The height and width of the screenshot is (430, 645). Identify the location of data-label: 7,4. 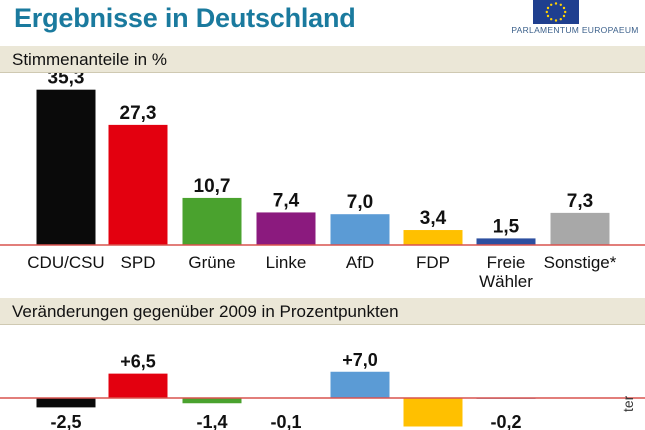
(286, 200).